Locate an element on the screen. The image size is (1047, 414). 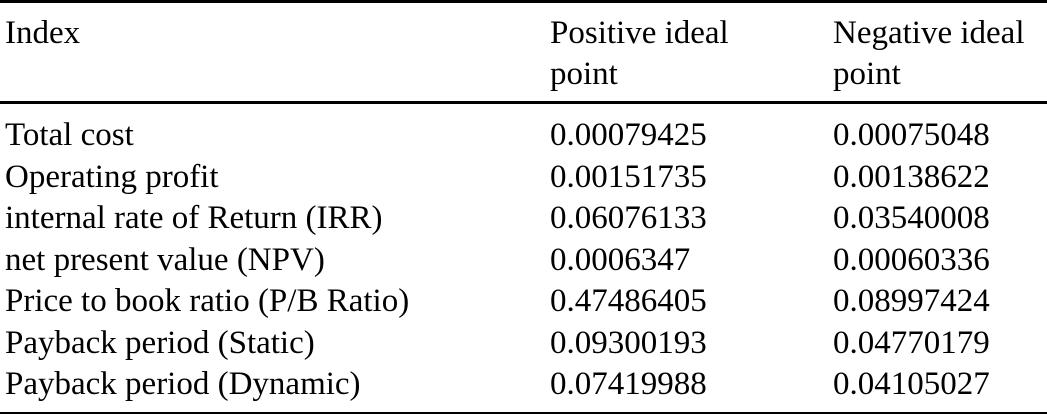
table-row: Operating profit 0.00151735 0.00138622 is located at coordinates (523, 178).